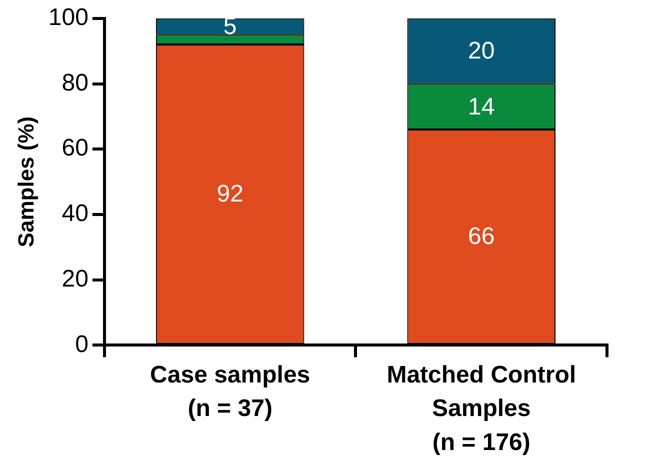 The height and width of the screenshot is (466, 645). What do you see at coordinates (75, 278) in the screenshot?
I see `y-tick-label: 20` at bounding box center [75, 278].